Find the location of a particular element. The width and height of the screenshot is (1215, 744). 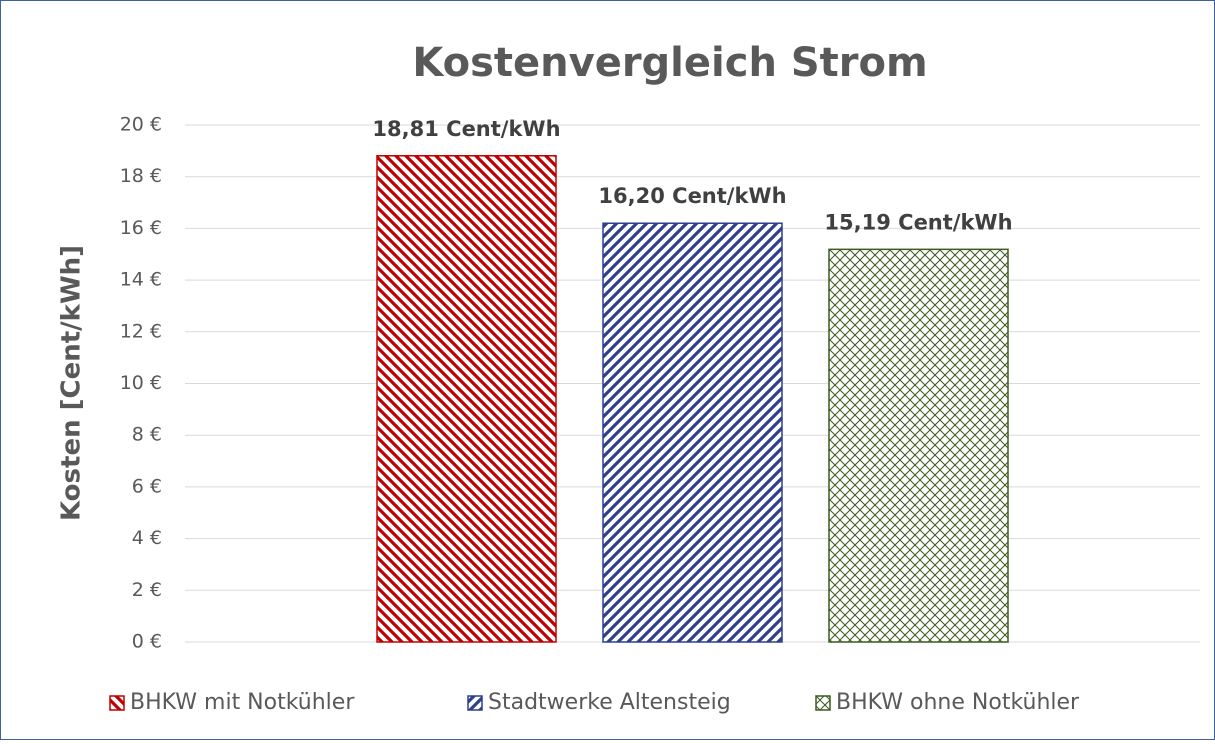

data-label: 16,20 Cent/kWh is located at coordinates (692, 196).